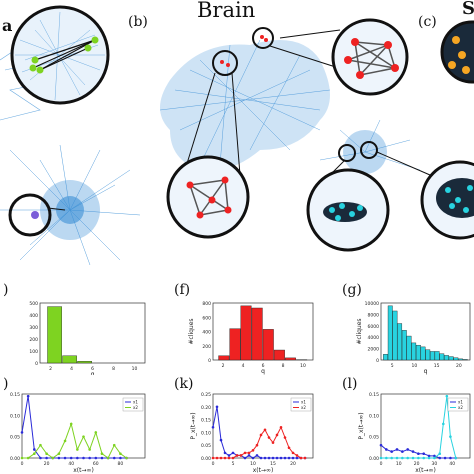 This screenshot has width=474, height=474. What do you see at coordinates (71, 464) in the screenshot?
I see `x-tick-label: 40` at bounding box center [71, 464].